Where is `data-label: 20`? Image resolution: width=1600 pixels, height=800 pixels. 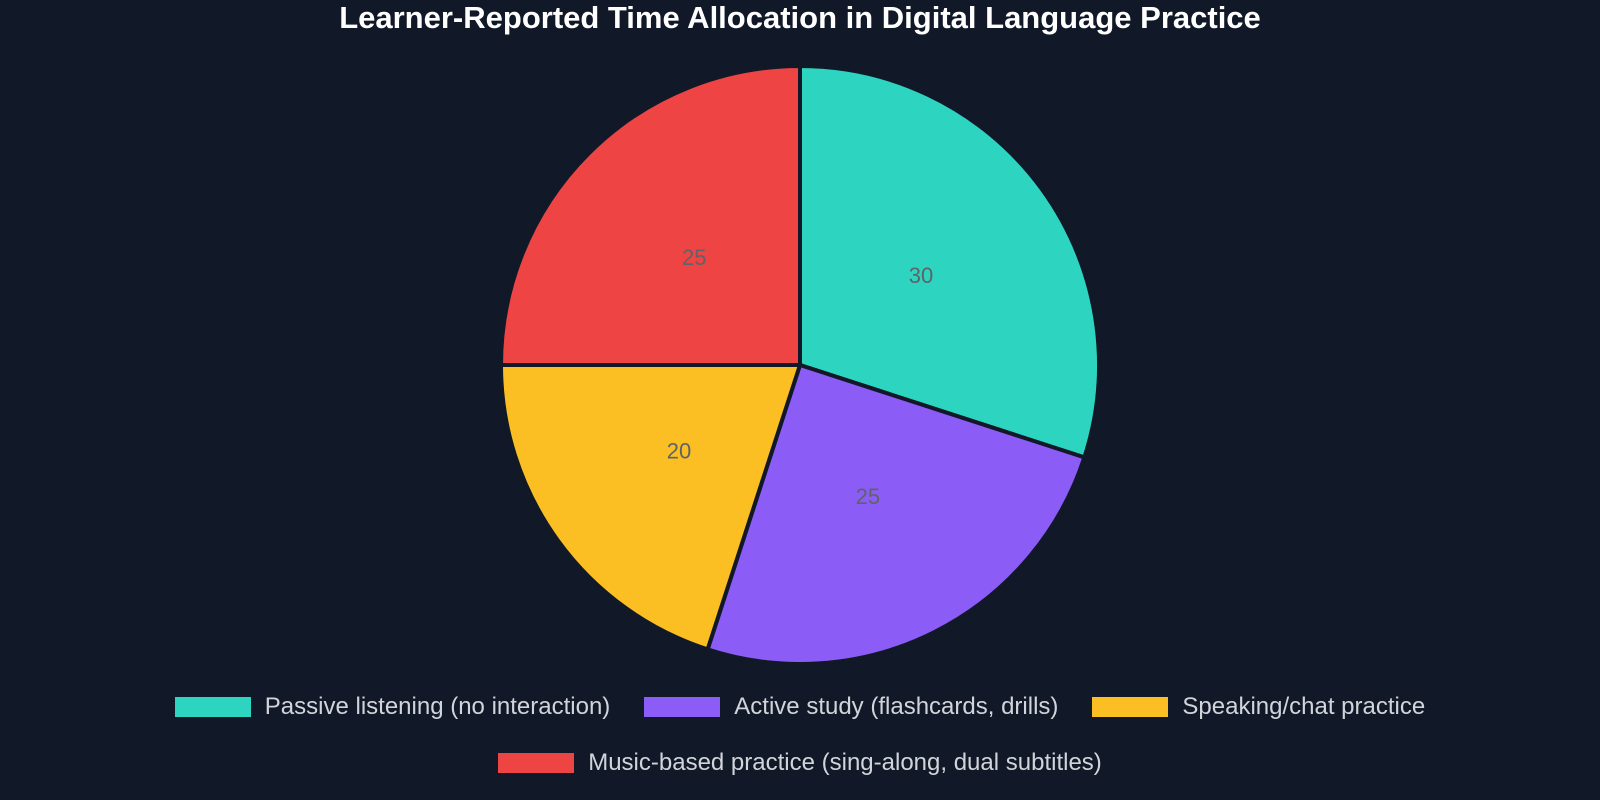
data-label: 20 is located at coordinates (679, 451).